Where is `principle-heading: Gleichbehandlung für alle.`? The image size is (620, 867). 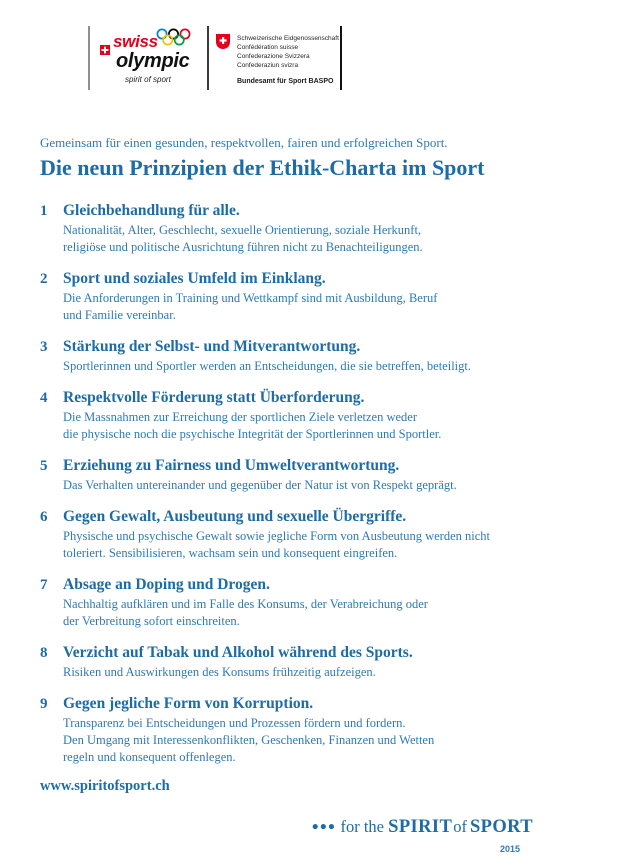 principle-heading: Gleichbehandlung für alle. is located at coordinates (151, 210).